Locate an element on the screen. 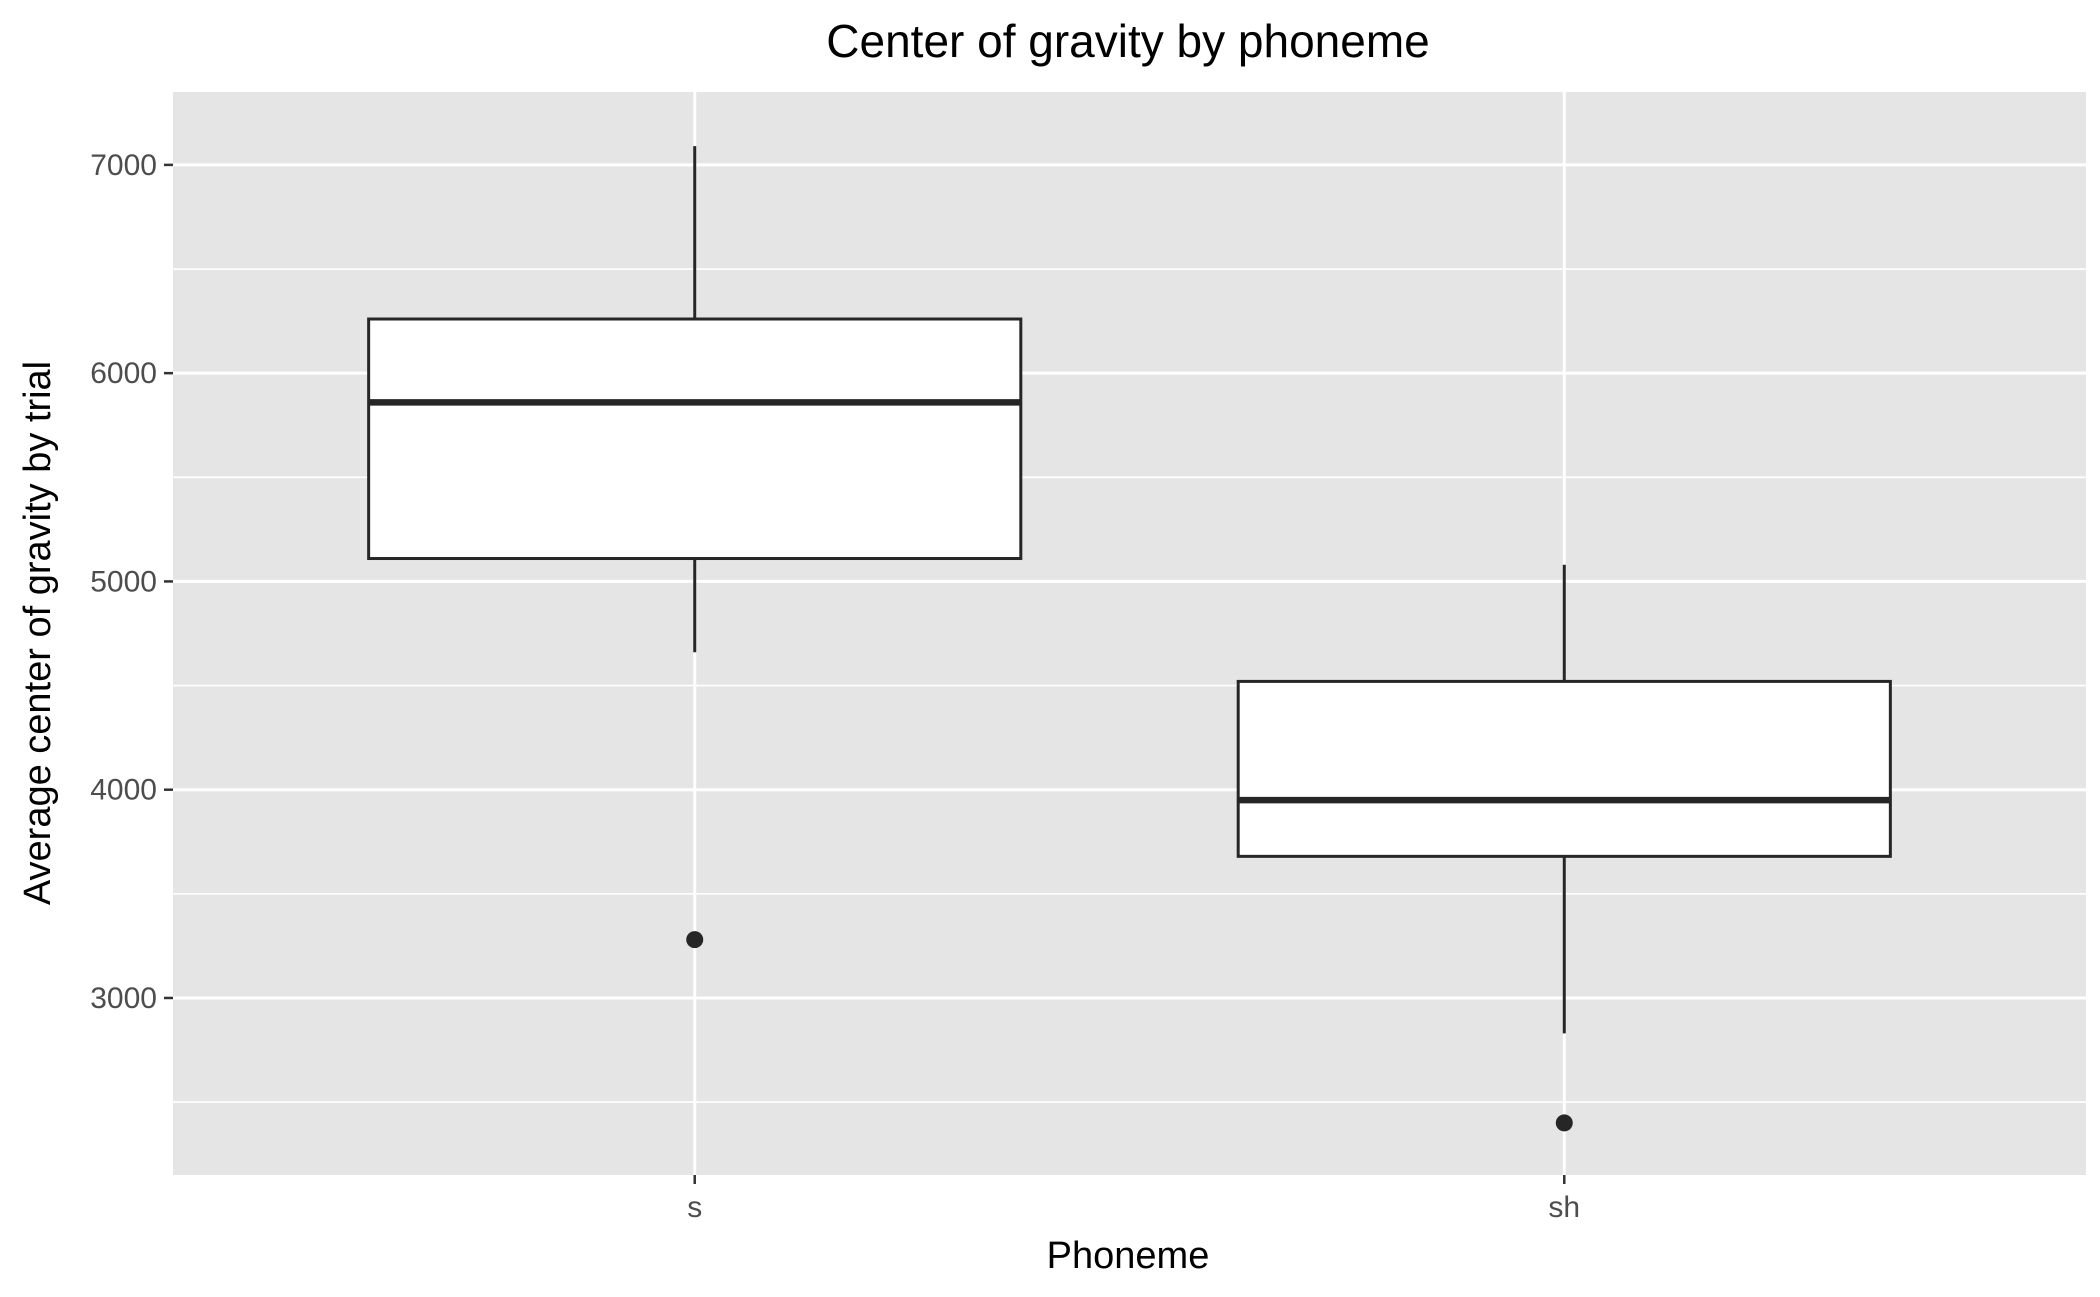  y-axis-title: Average center of gravity by trial is located at coordinates (38, 633).